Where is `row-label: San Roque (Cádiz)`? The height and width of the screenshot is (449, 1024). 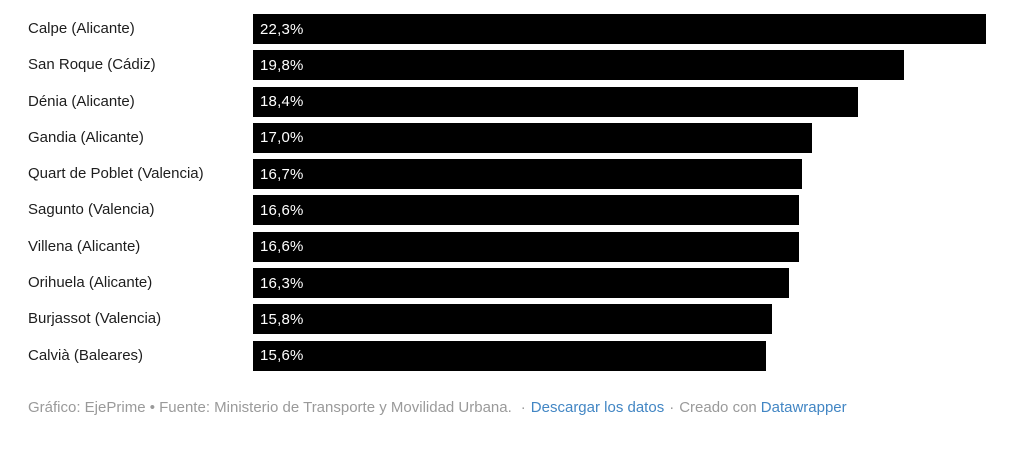
row-label: San Roque (Cádiz) is located at coordinates (92, 65).